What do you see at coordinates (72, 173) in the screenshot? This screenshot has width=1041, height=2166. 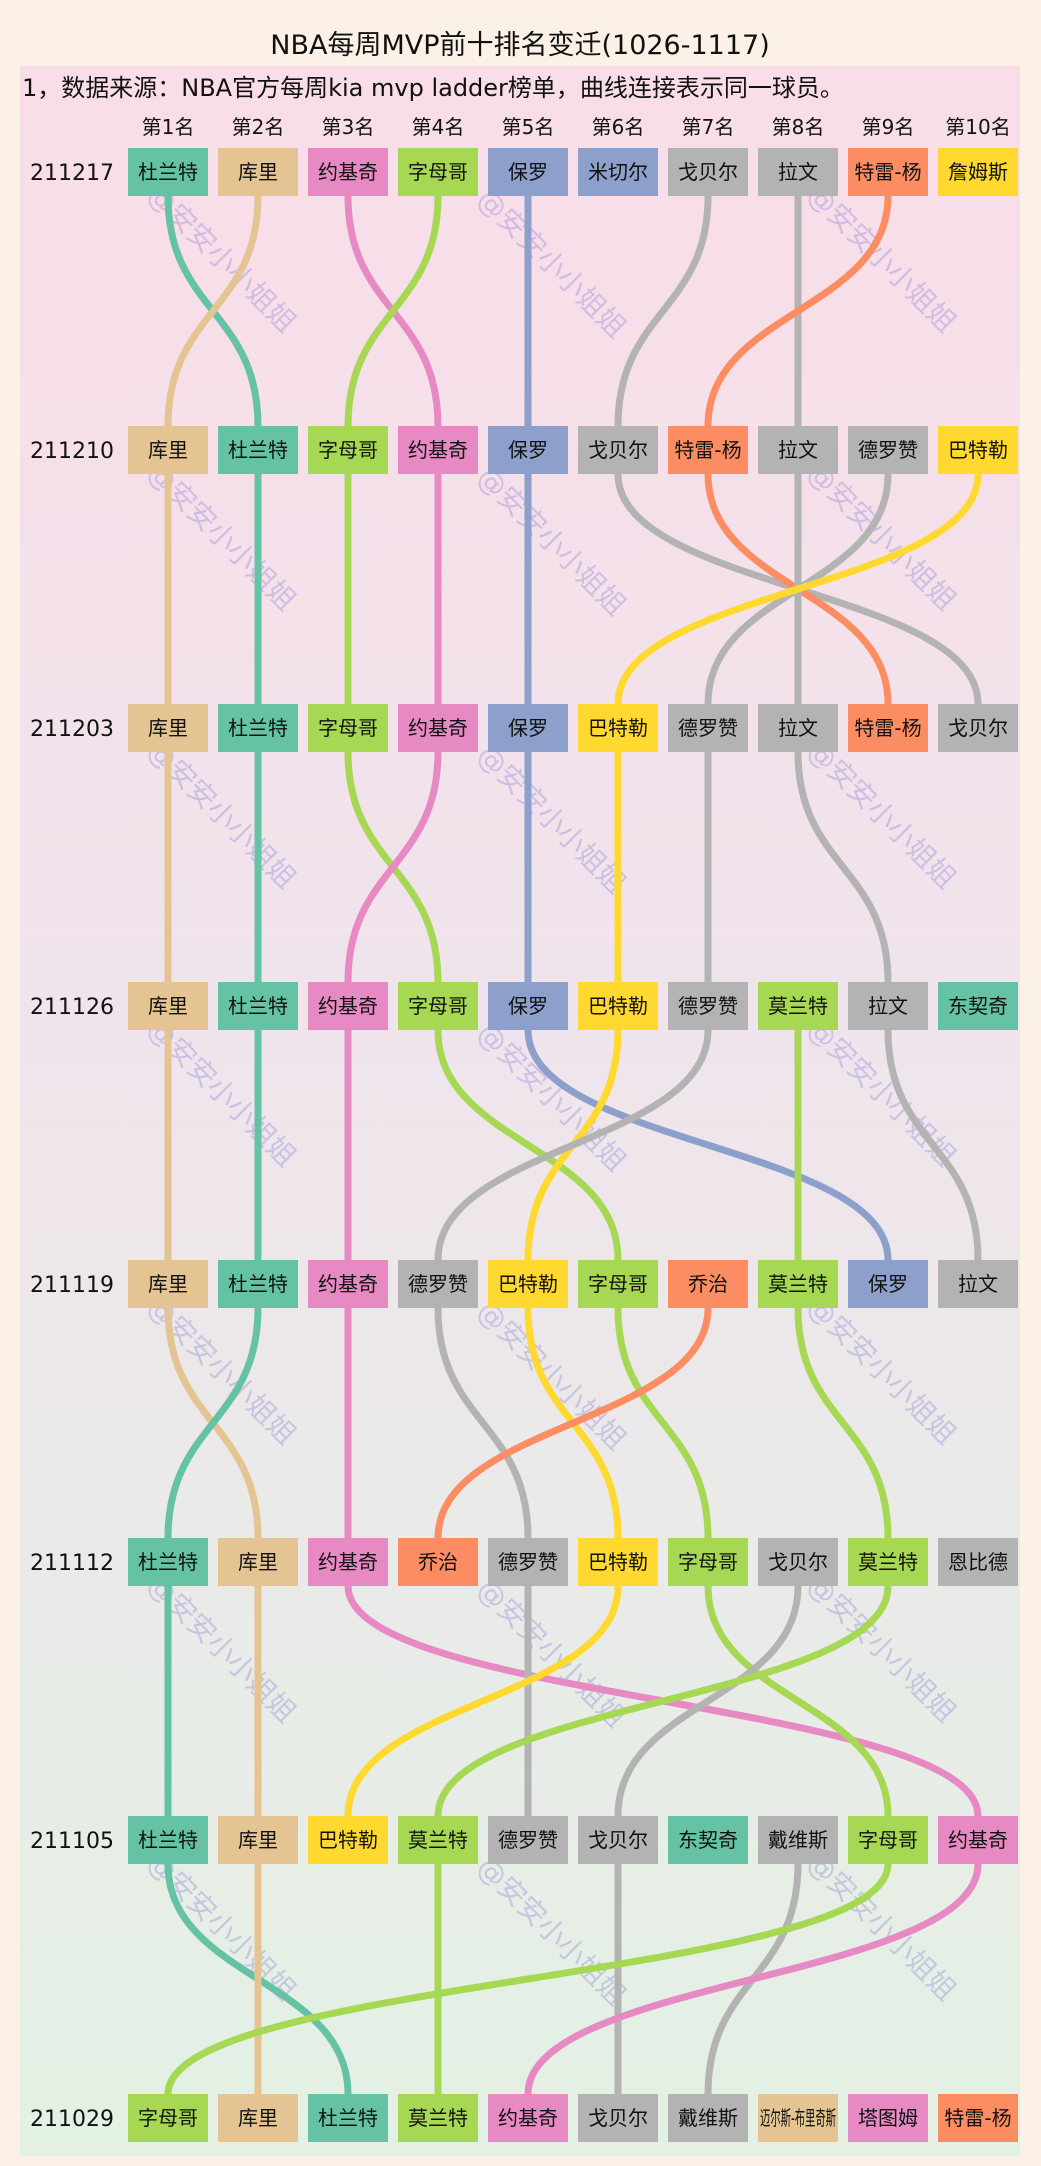 I see `week-label: 211217` at bounding box center [72, 173].